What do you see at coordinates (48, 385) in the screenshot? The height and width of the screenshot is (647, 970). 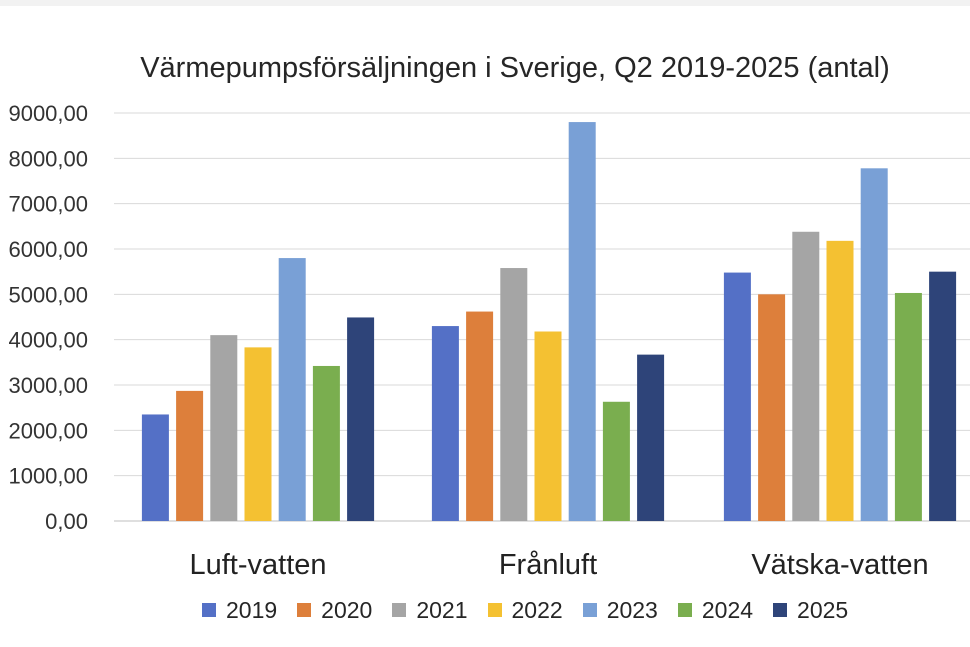 I see `y-tick-label: 3000,00` at bounding box center [48, 385].